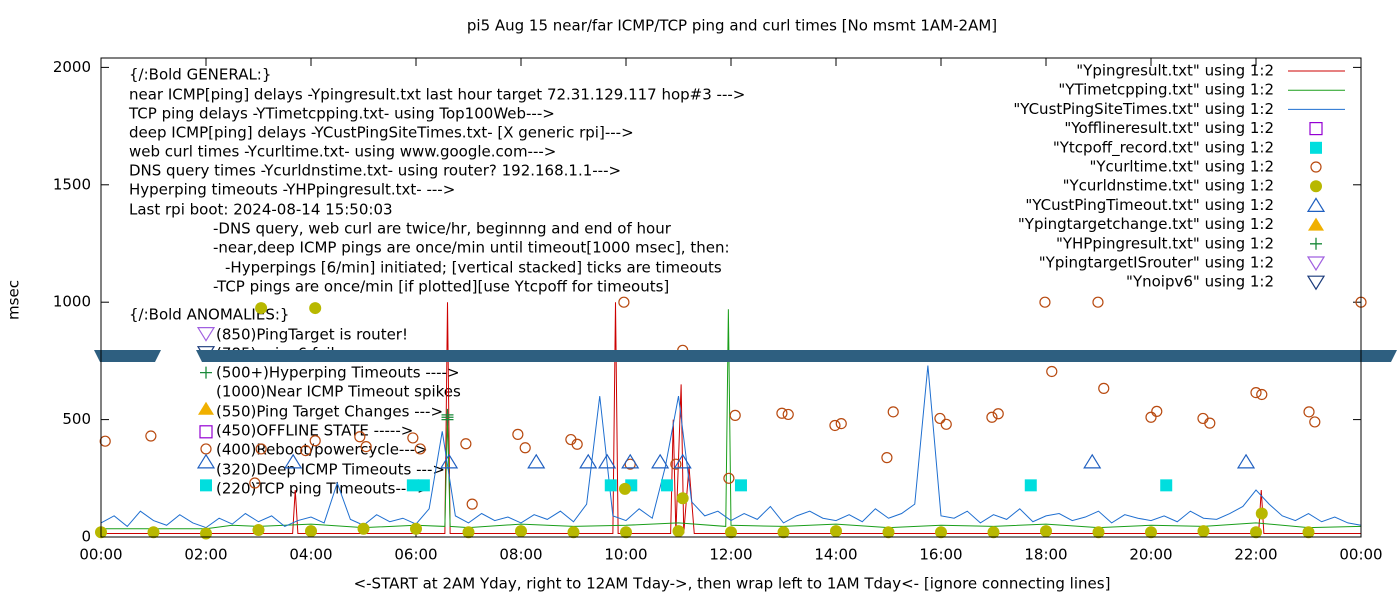  What do you see at coordinates (329, 412) in the screenshot?
I see `annotation: (550)Ping Target Changes --->` at bounding box center [329, 412].